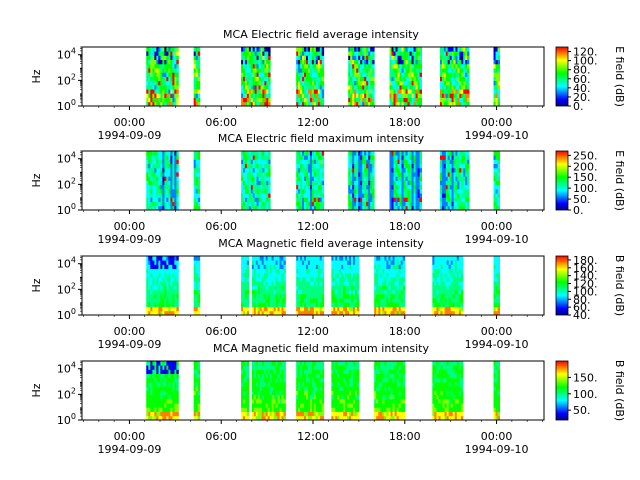  Describe the element at coordinates (585, 260) in the screenshot. I see `colorbar-tick-label: 180.` at that location.